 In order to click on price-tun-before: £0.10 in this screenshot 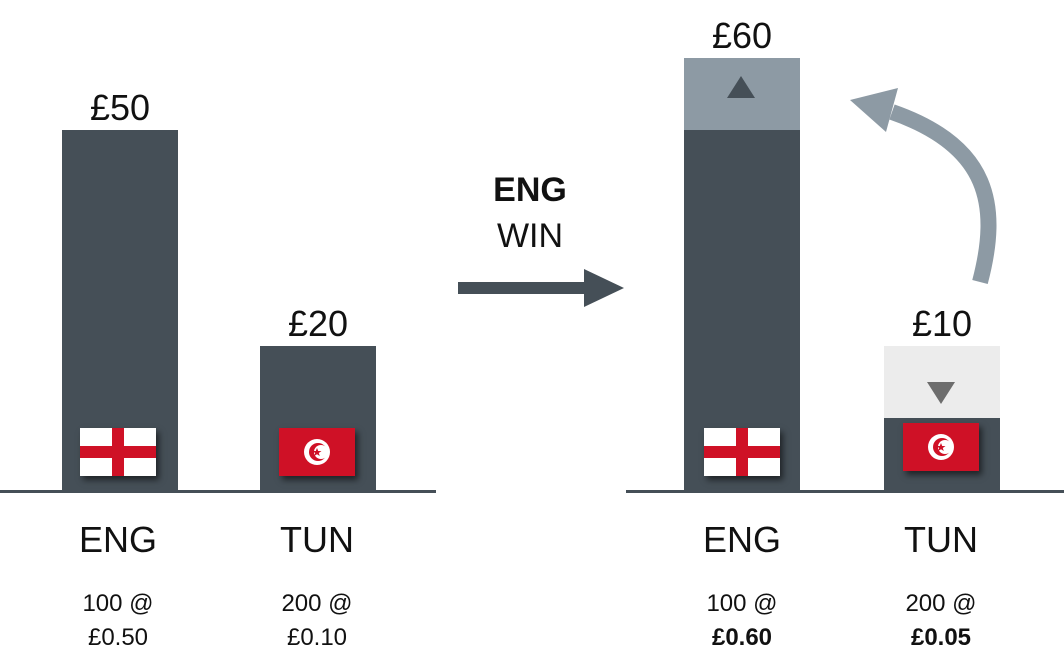, I will do `click(317, 637)`.